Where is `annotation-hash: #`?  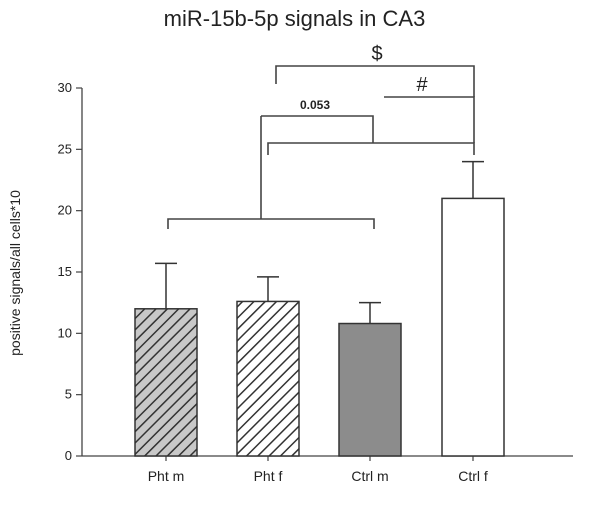 annotation-hash: # is located at coordinates (422, 85).